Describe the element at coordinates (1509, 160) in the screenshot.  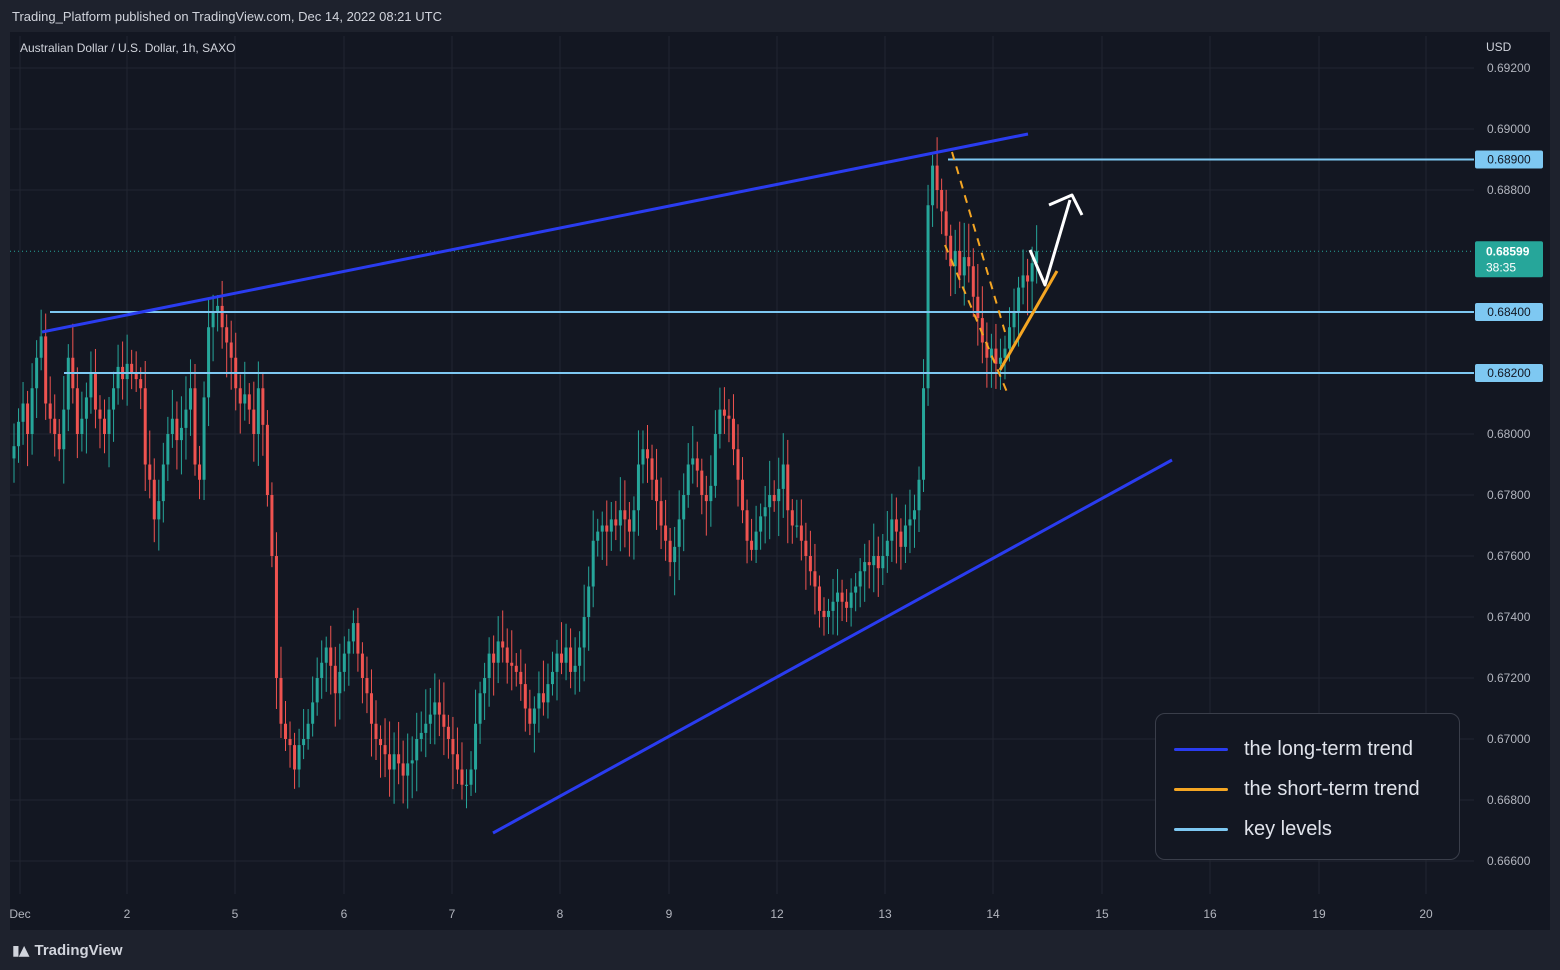
I see `key-level-label: 0.68900` at that location.